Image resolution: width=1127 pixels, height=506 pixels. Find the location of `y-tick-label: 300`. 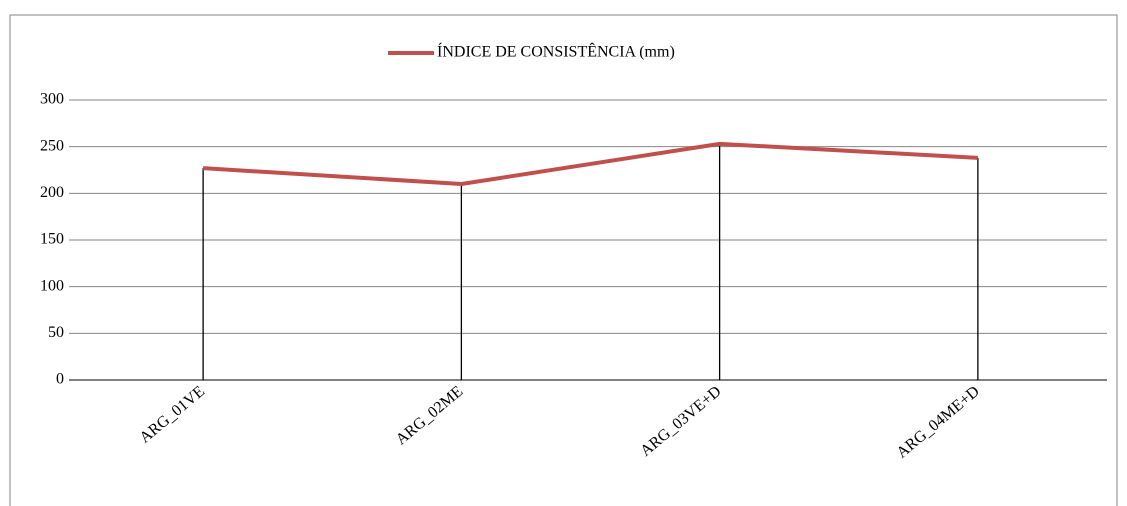

y-tick-label: 300 is located at coordinates (52, 99).